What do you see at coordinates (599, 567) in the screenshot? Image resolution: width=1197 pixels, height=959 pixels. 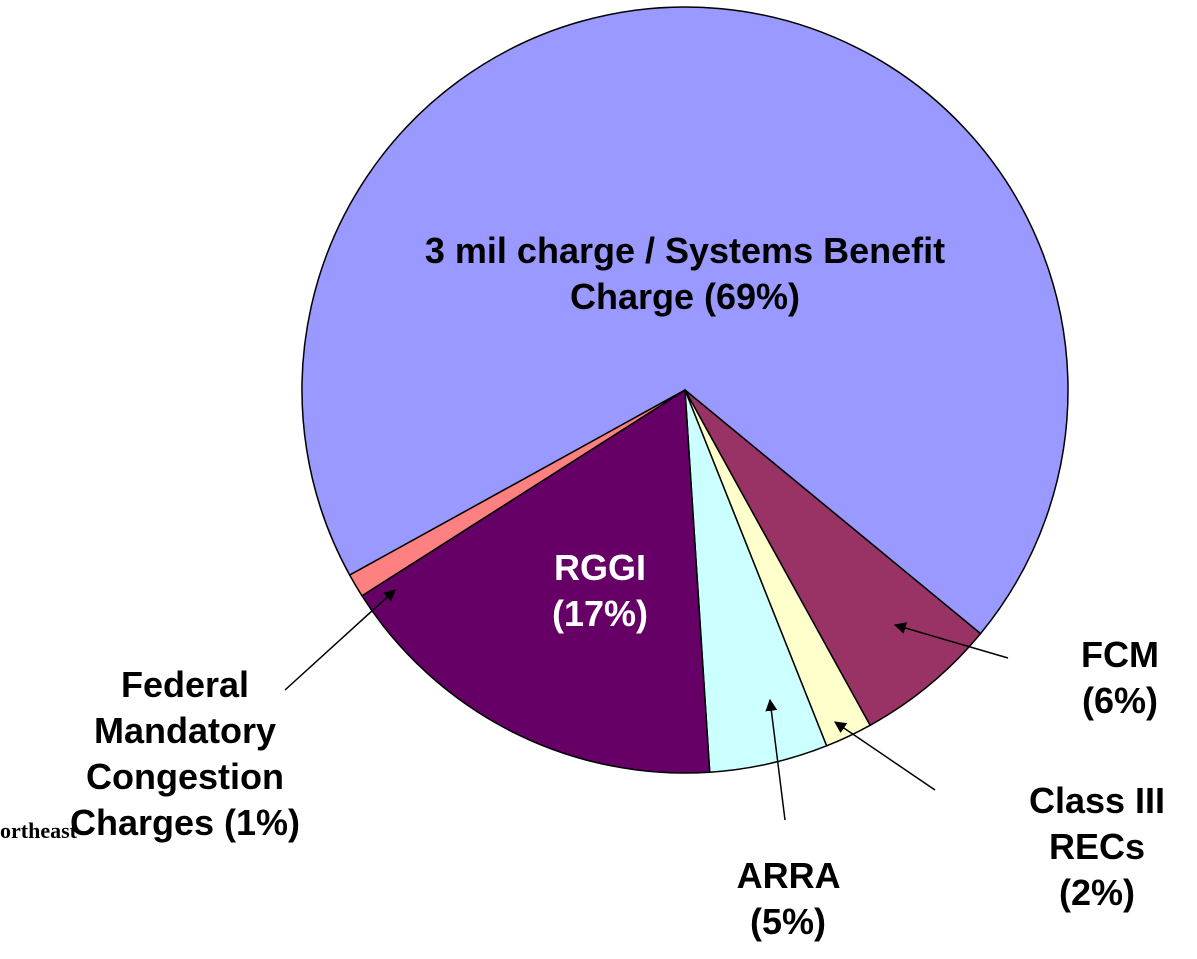 I see `category-label: RGGI` at bounding box center [599, 567].